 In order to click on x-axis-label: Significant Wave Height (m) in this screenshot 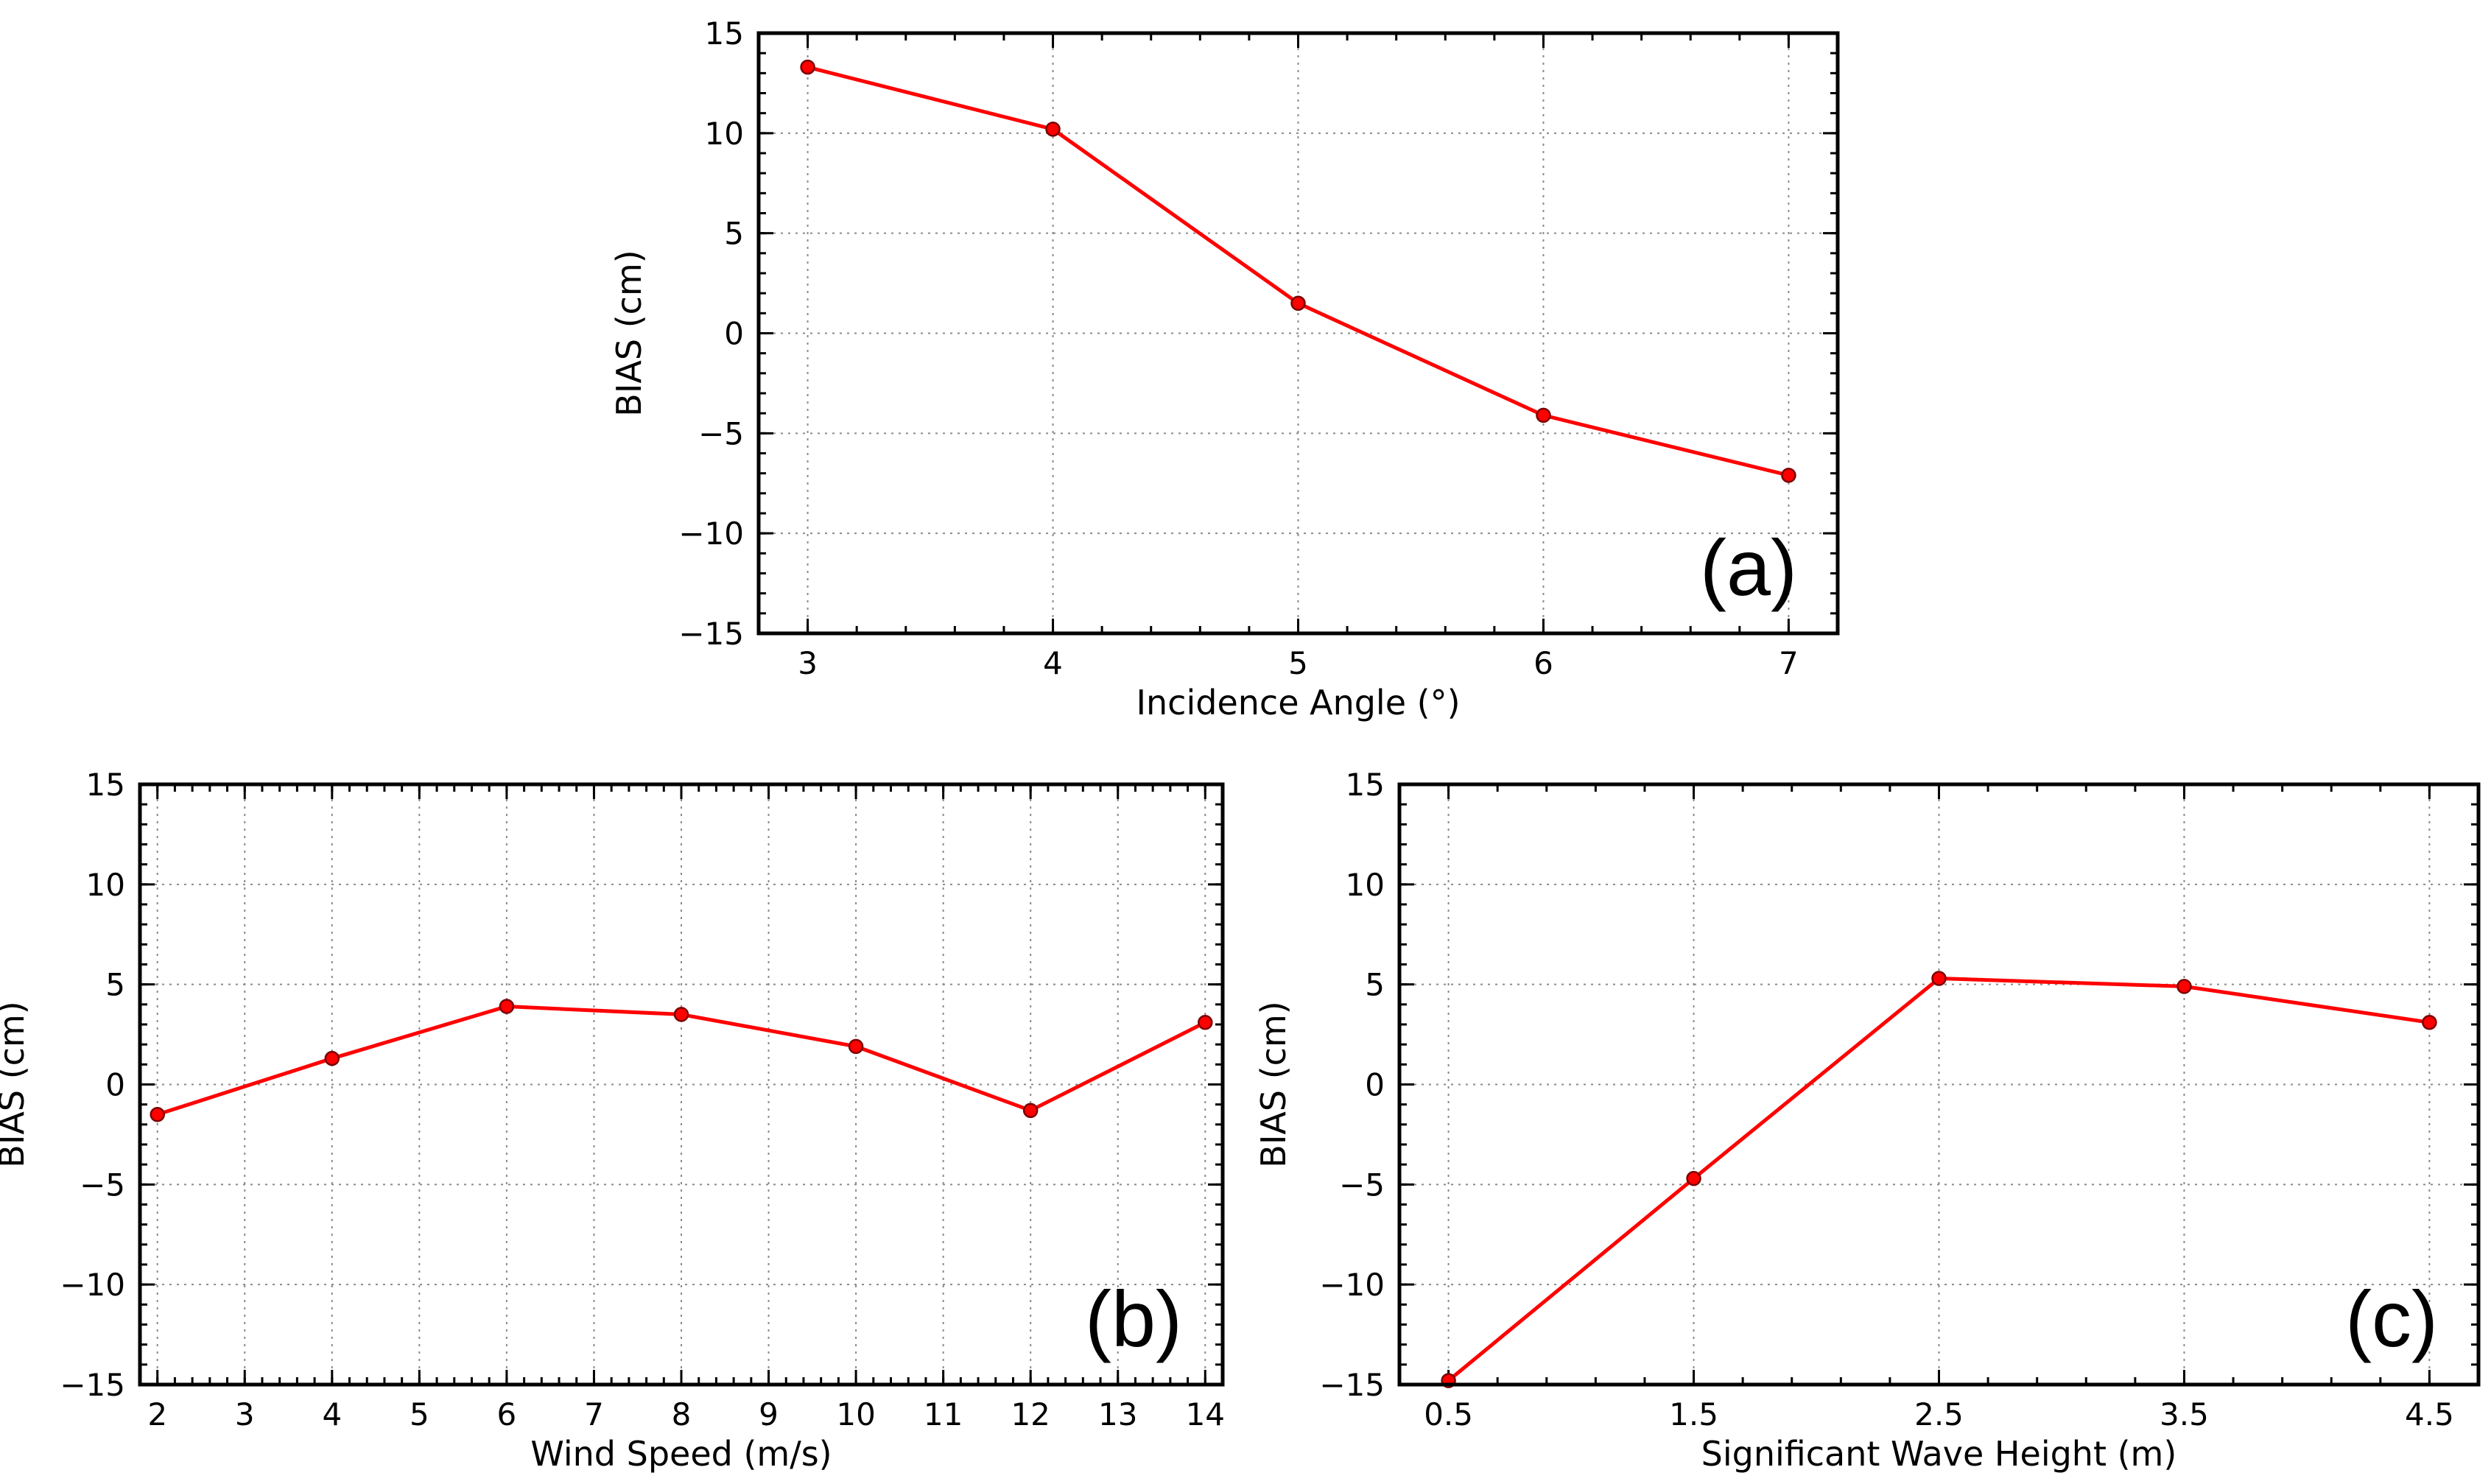, I will do `click(1939, 1454)`.